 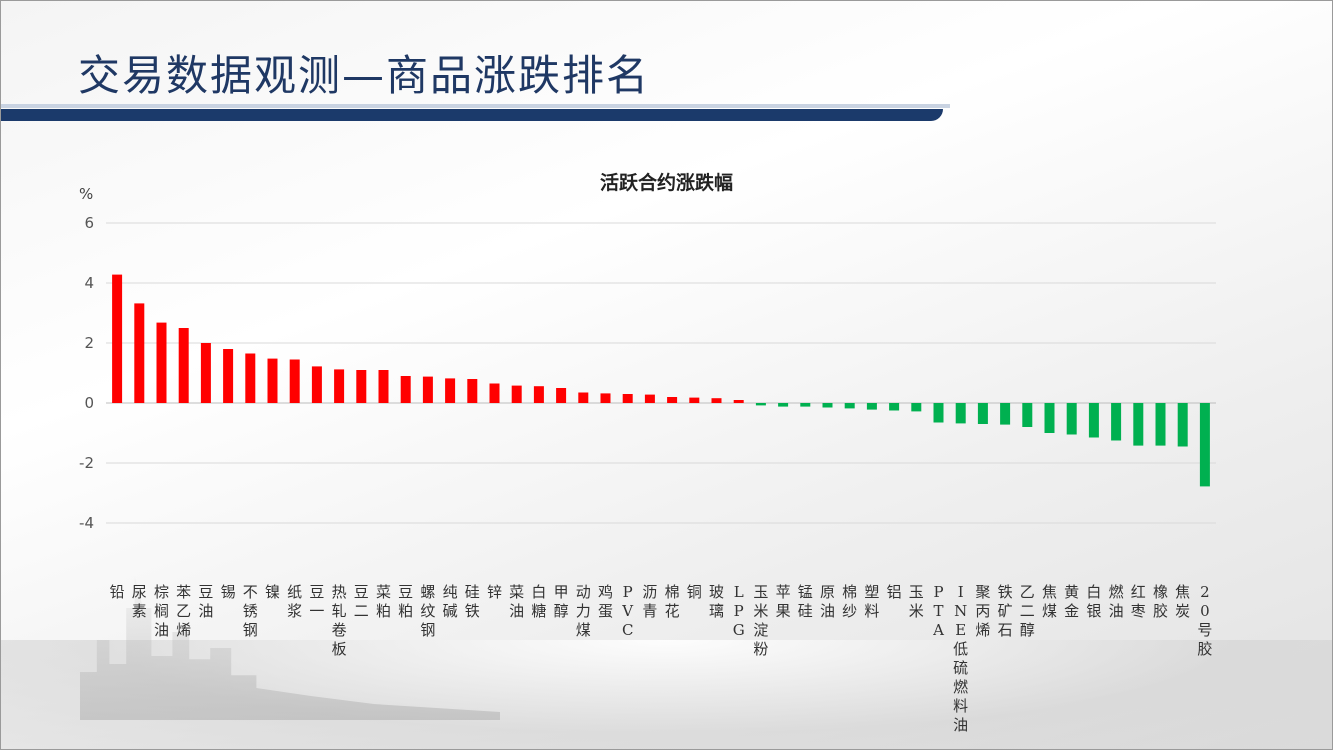 I want to click on category-label: 菜粕, so click(x=383, y=601).